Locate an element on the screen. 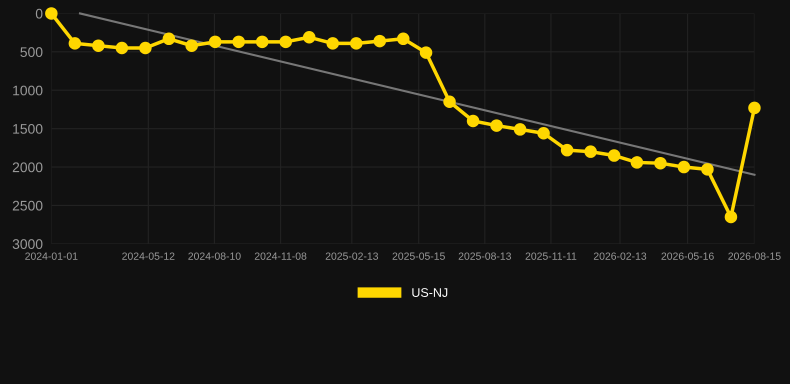  x-tick-label: 2025-11-11 is located at coordinates (551, 256).